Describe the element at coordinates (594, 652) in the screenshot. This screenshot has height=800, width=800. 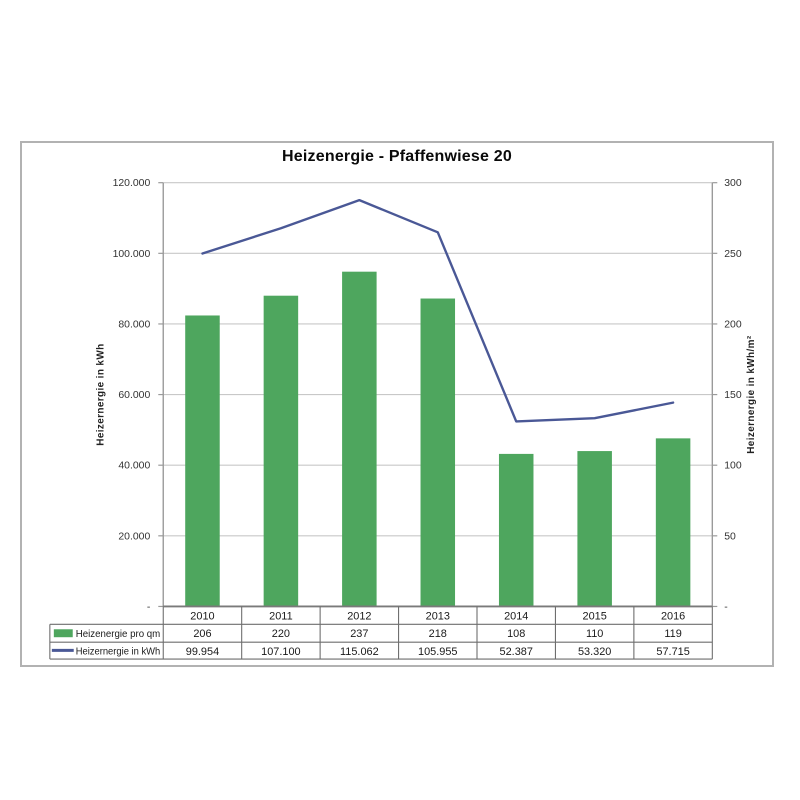
I see `table-cell-value: 53.320` at that location.